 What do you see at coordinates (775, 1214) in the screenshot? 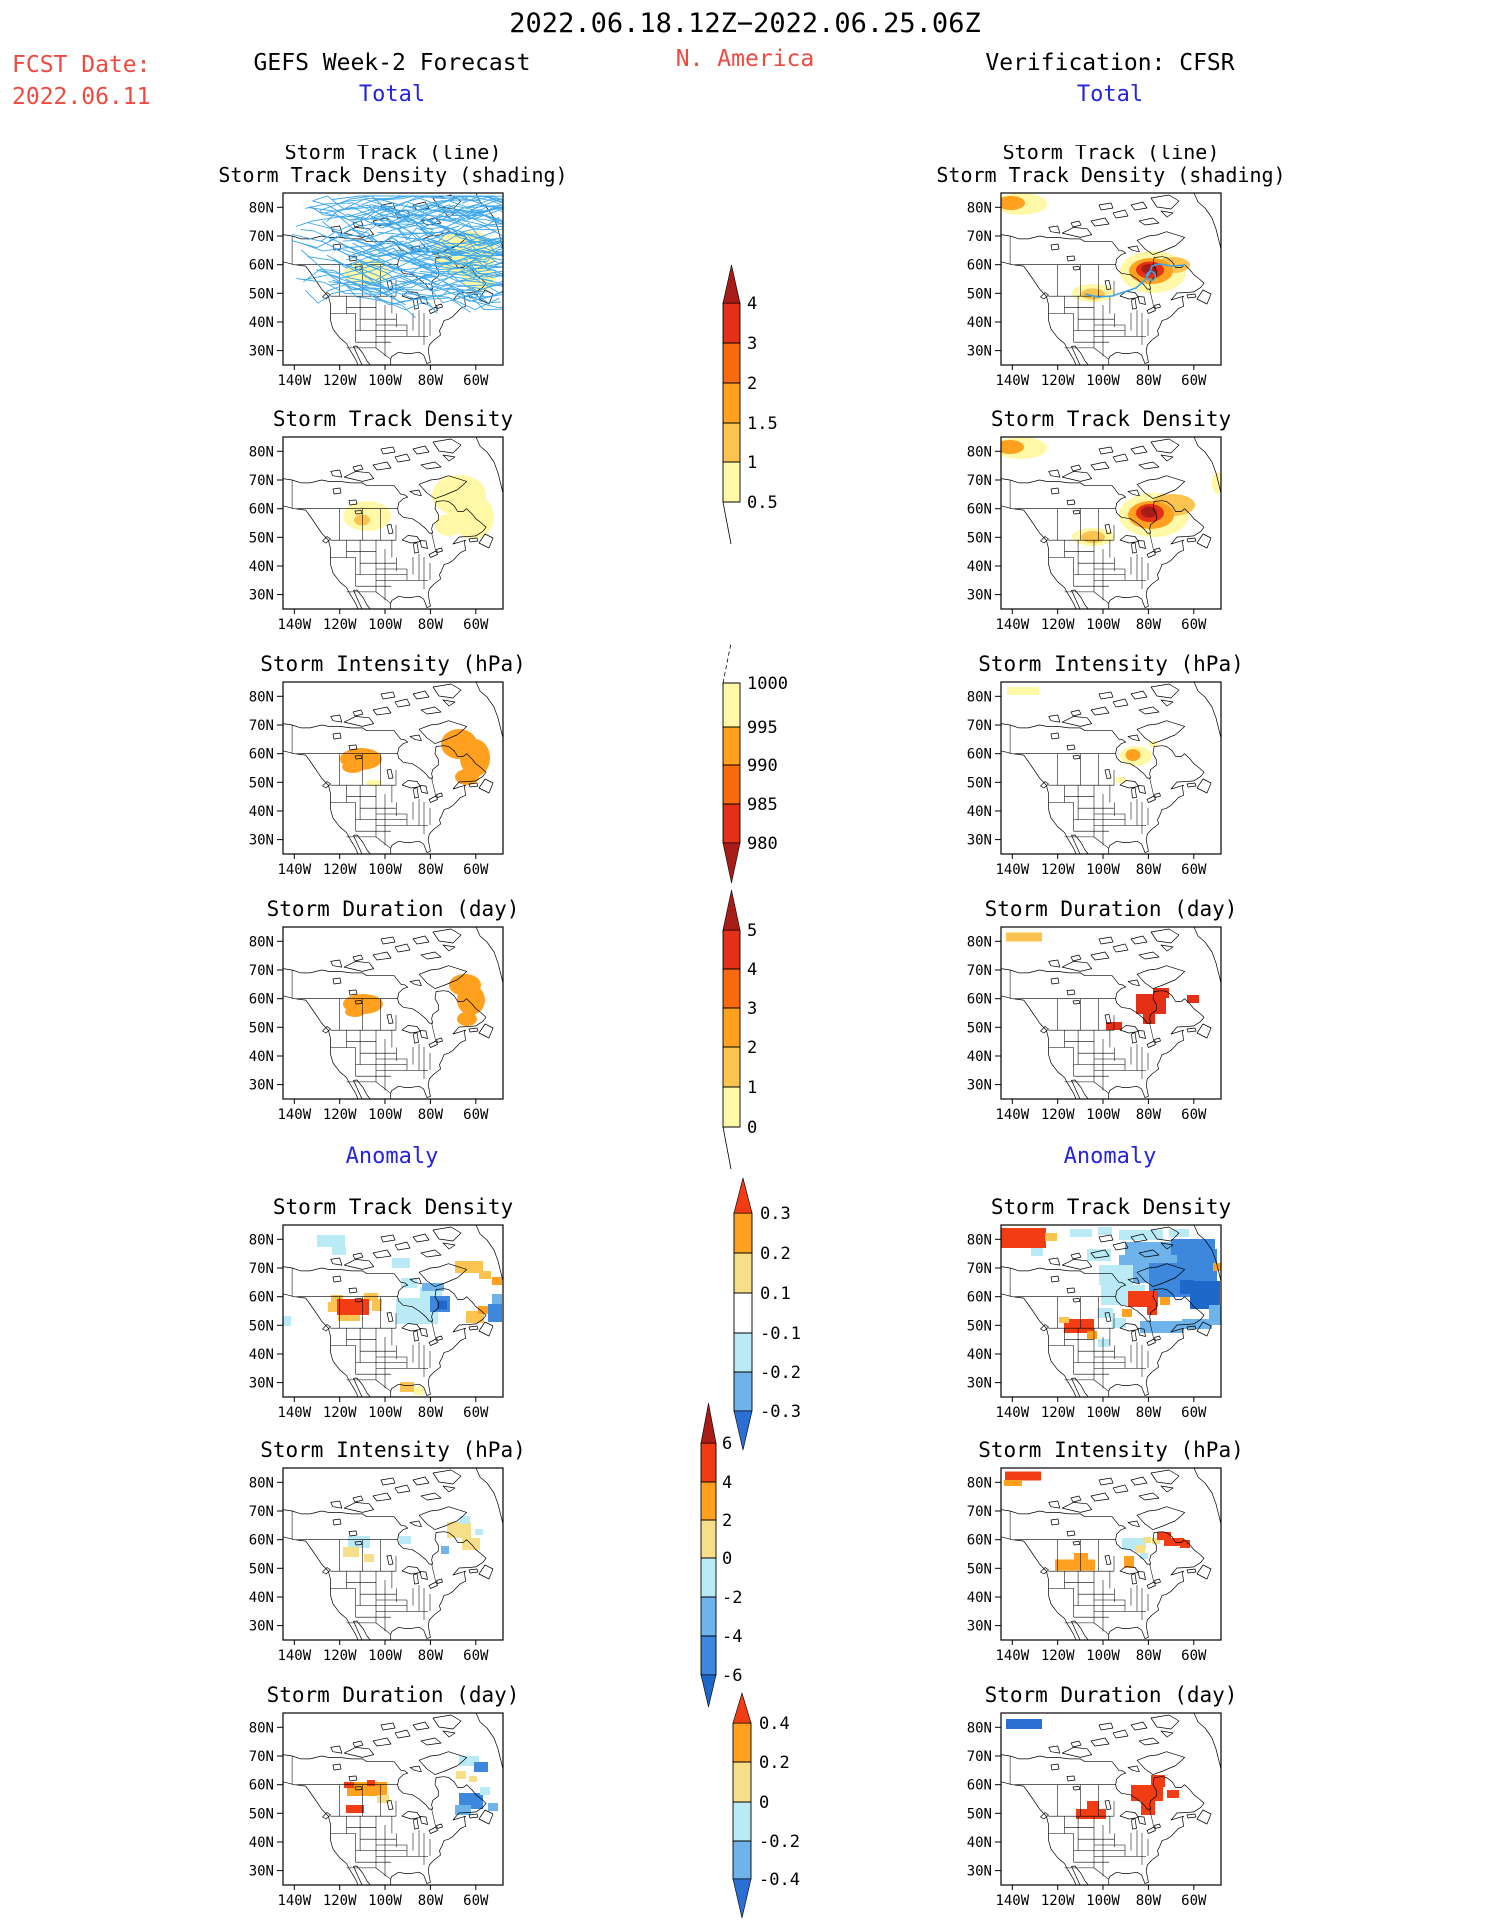
I see `colorbar-tick-label: 0.3` at bounding box center [775, 1214].